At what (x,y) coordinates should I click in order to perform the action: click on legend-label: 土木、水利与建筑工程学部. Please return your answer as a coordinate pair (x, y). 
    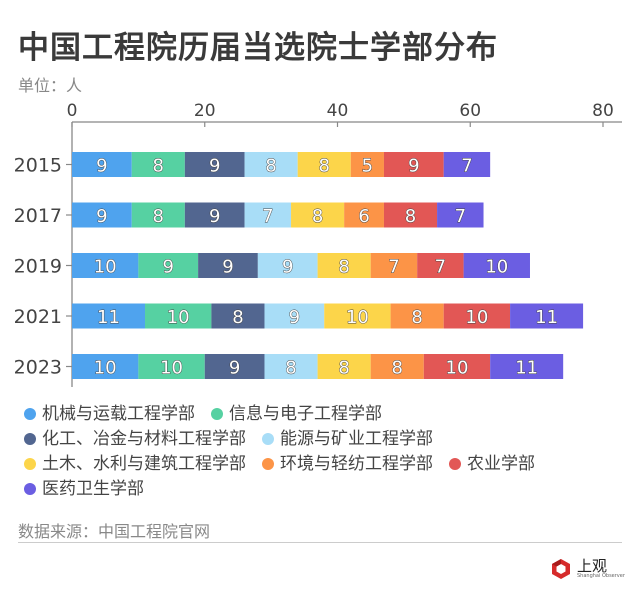
    Looking at the image, I should click on (144, 464).